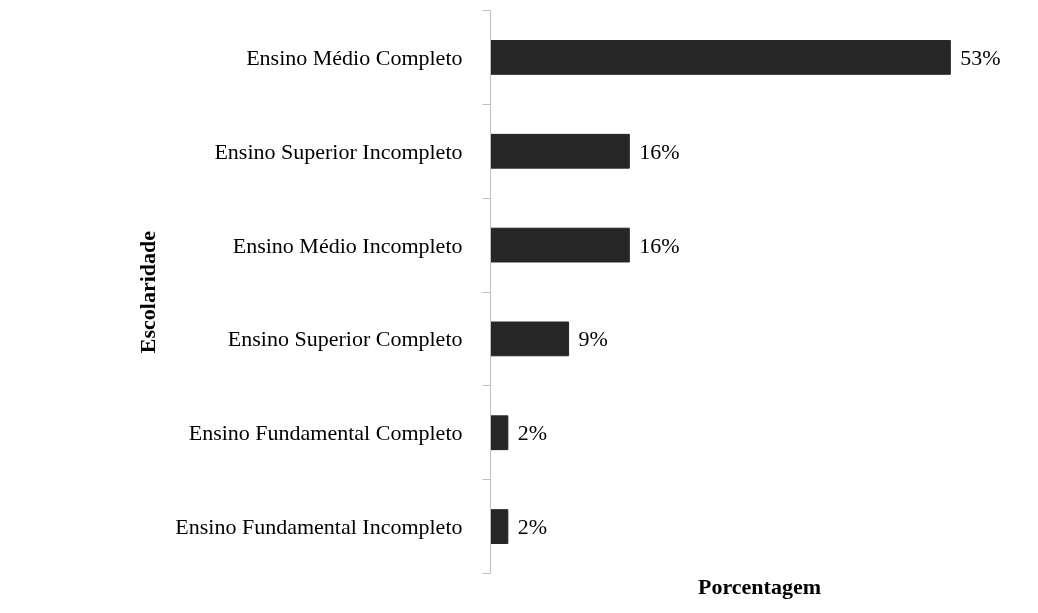 This screenshot has width=1038, height=613. Describe the element at coordinates (319, 527) in the screenshot. I see `y-tick-label: Ensino Fundamental Incompleto` at that location.